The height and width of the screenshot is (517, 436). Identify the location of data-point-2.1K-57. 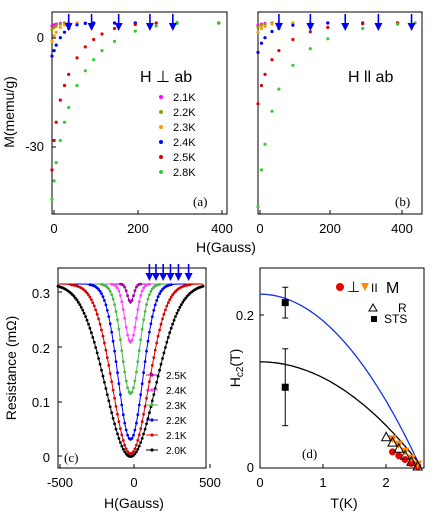
(141, 428).